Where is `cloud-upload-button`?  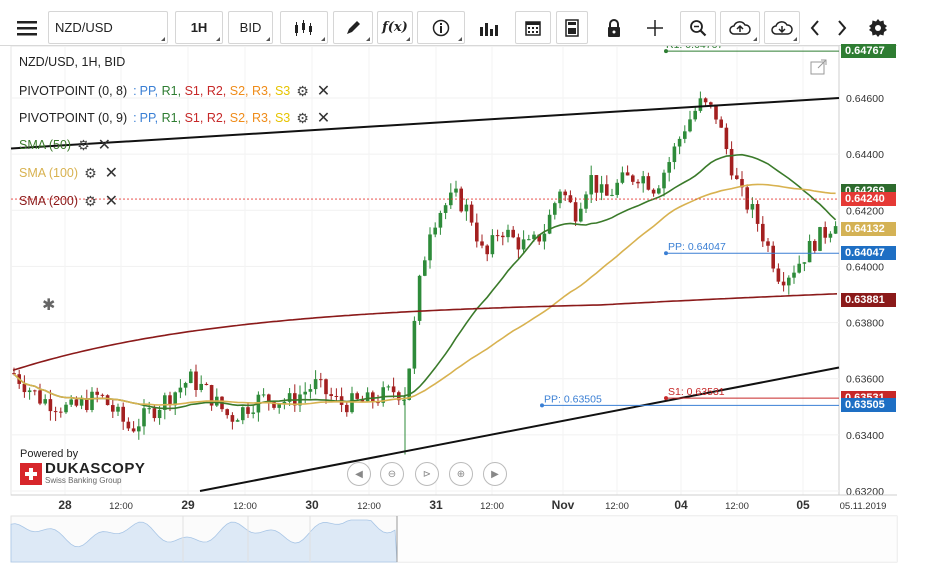 cloud-upload-button is located at coordinates (740, 27).